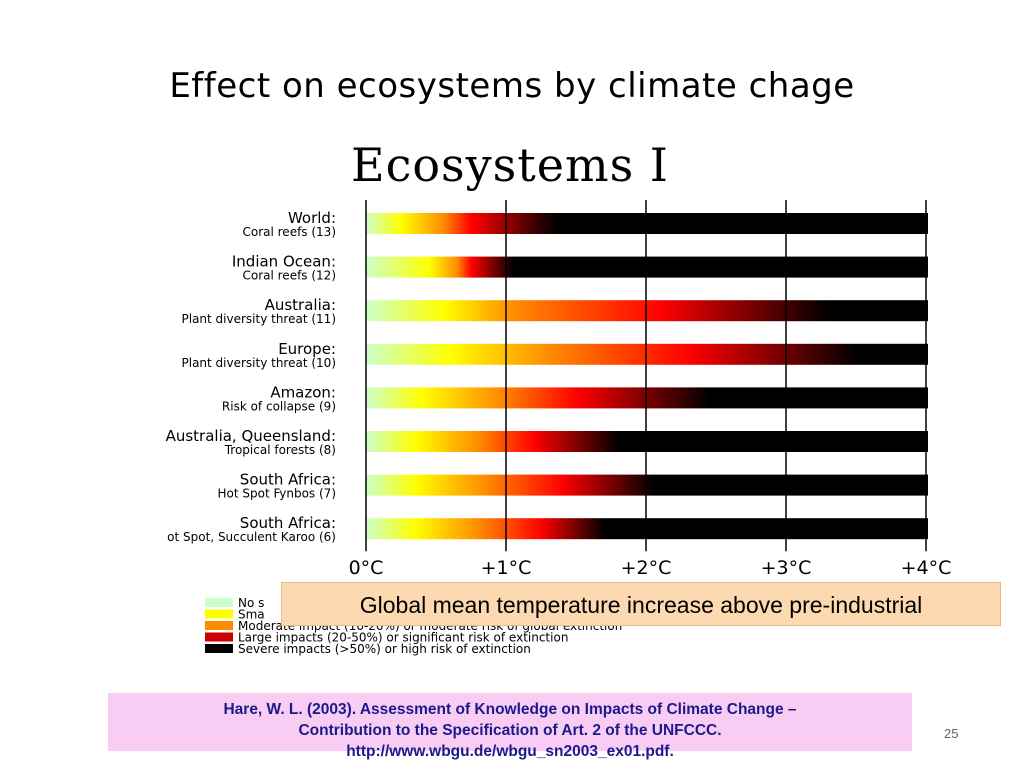 This screenshot has width=1024, height=768. I want to click on x-tick-label: +4°C, so click(926, 568).